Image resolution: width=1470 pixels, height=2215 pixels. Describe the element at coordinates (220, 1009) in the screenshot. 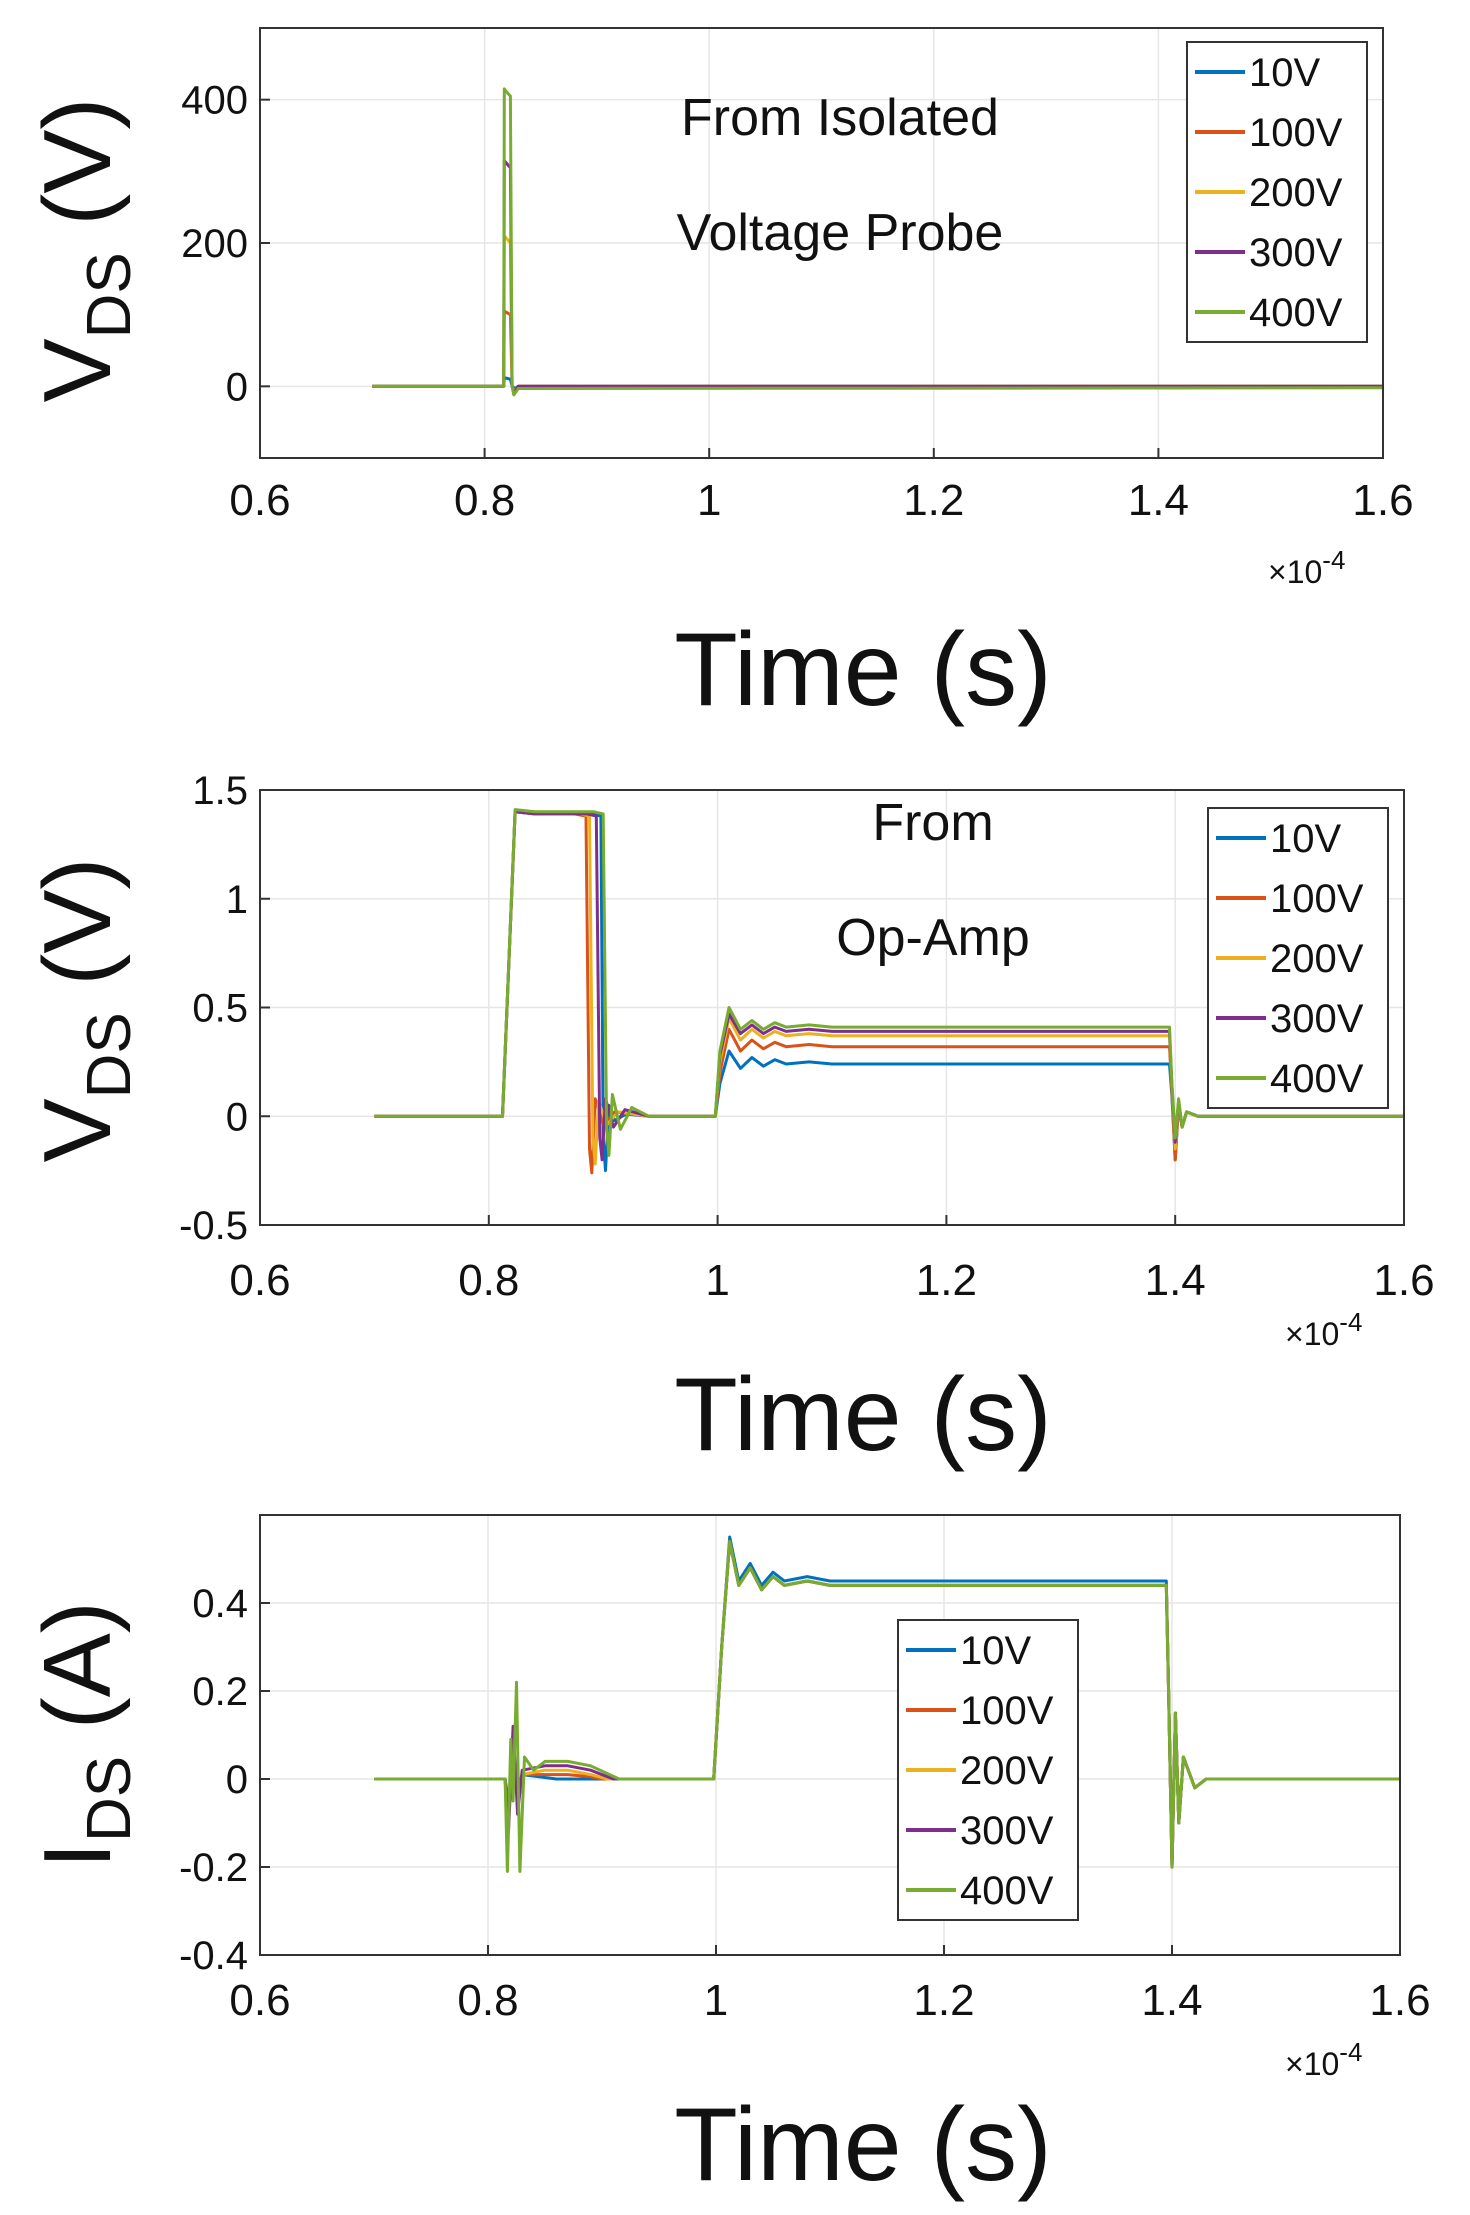

I see `y-tick-label: 0.5` at that location.